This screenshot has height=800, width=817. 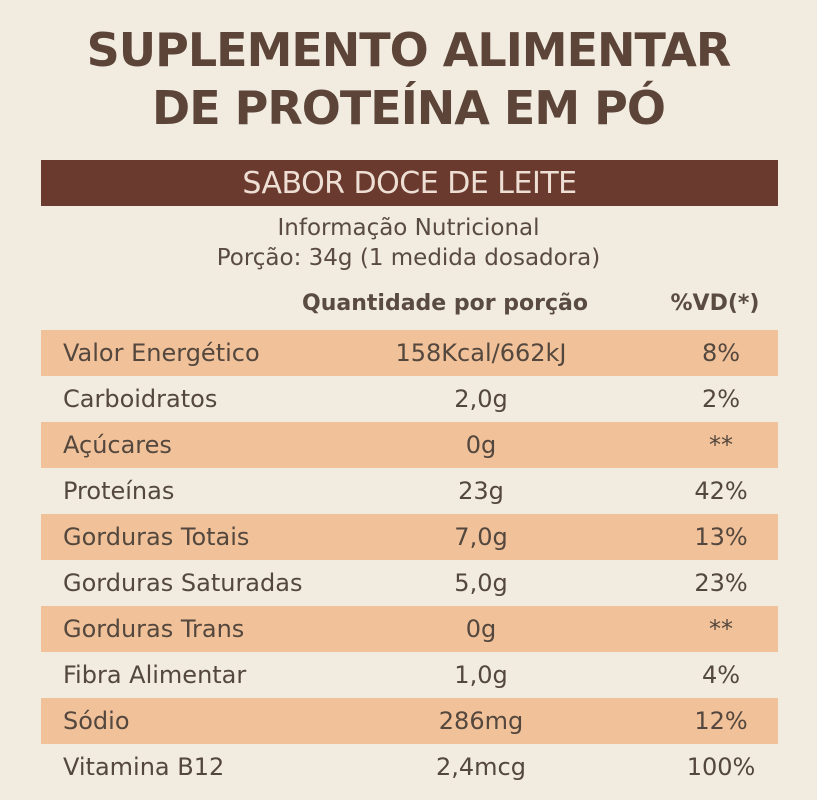 I want to click on nutrient-name: Carboidratos, so click(x=140, y=399).